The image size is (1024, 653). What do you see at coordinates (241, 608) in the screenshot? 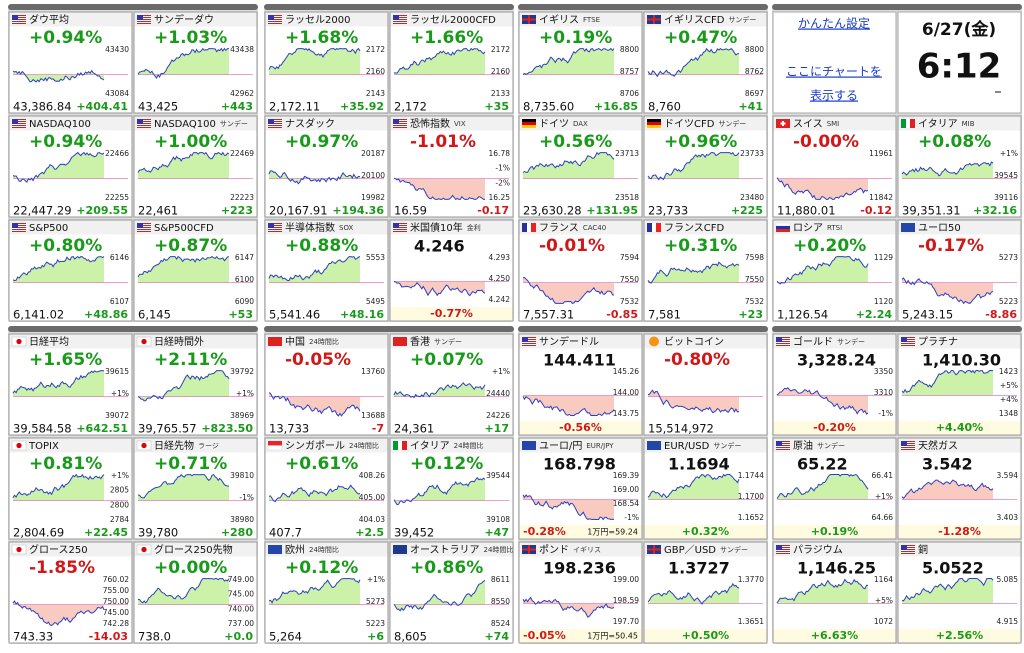
I see `axis-label: 740.00` at bounding box center [241, 608].